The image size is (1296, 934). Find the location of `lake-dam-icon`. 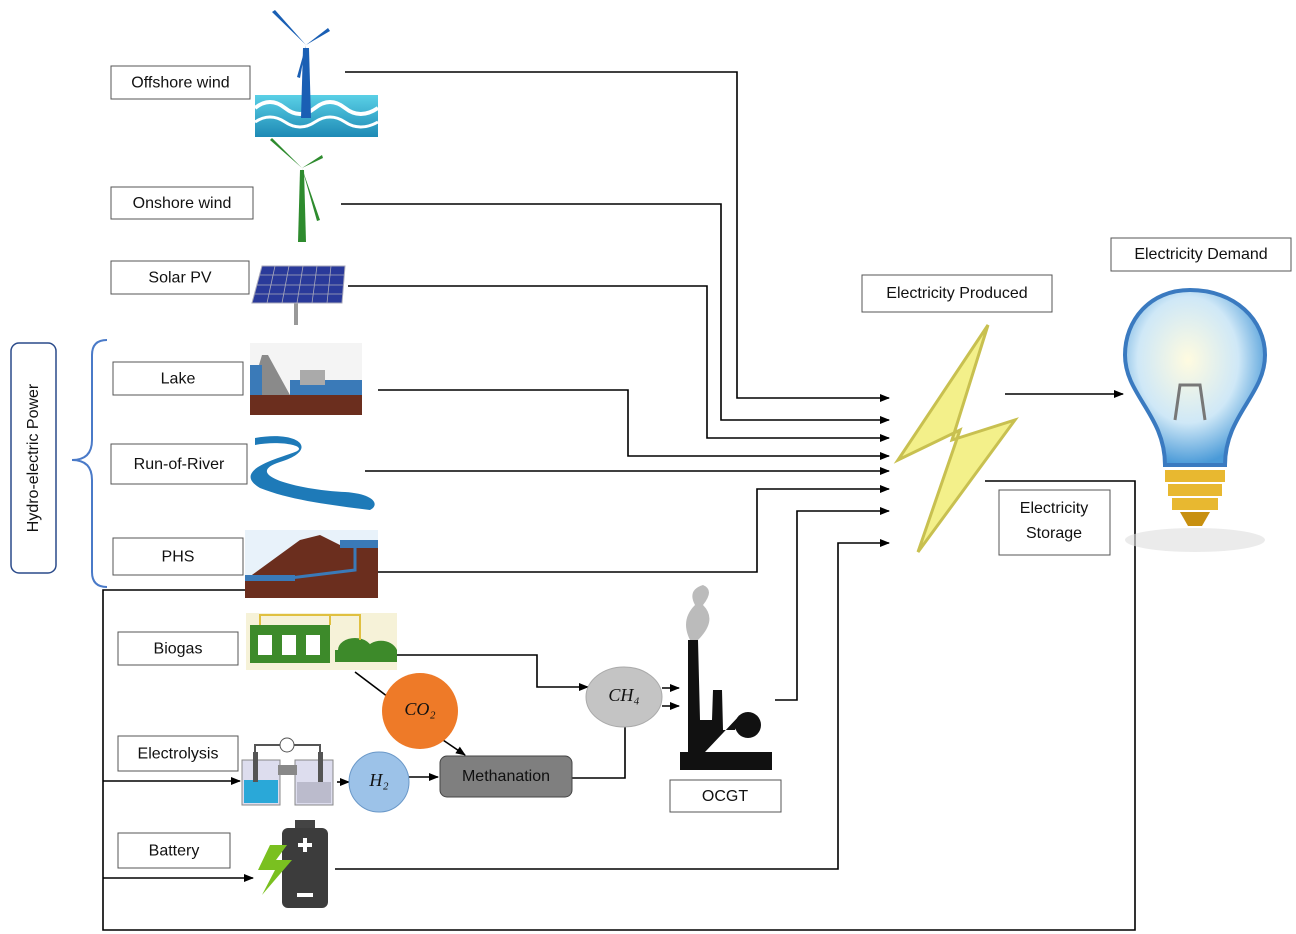

lake-dam-icon is located at coordinates (306, 379).